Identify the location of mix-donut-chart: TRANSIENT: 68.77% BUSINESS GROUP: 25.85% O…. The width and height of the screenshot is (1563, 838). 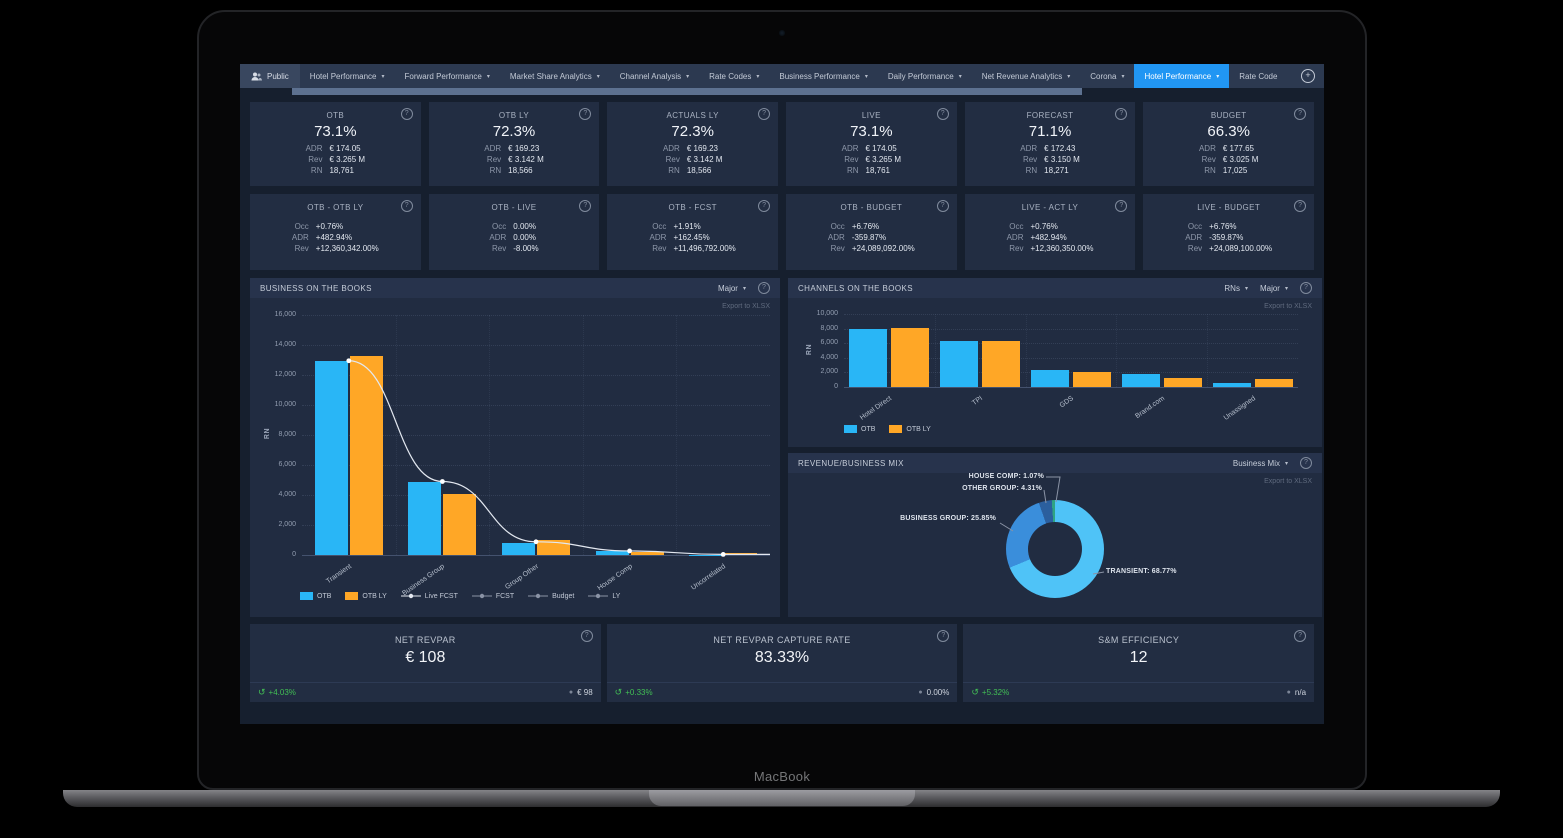
(1055, 535).